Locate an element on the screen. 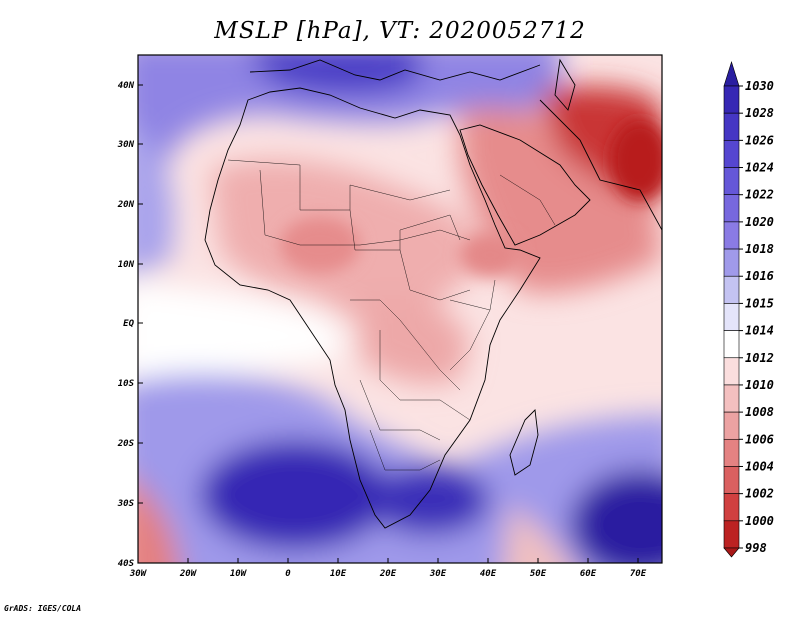  y-axis: 40N 30N 20N 10N EQ 10S 20S 30S 40S is located at coordinates (130, 325).